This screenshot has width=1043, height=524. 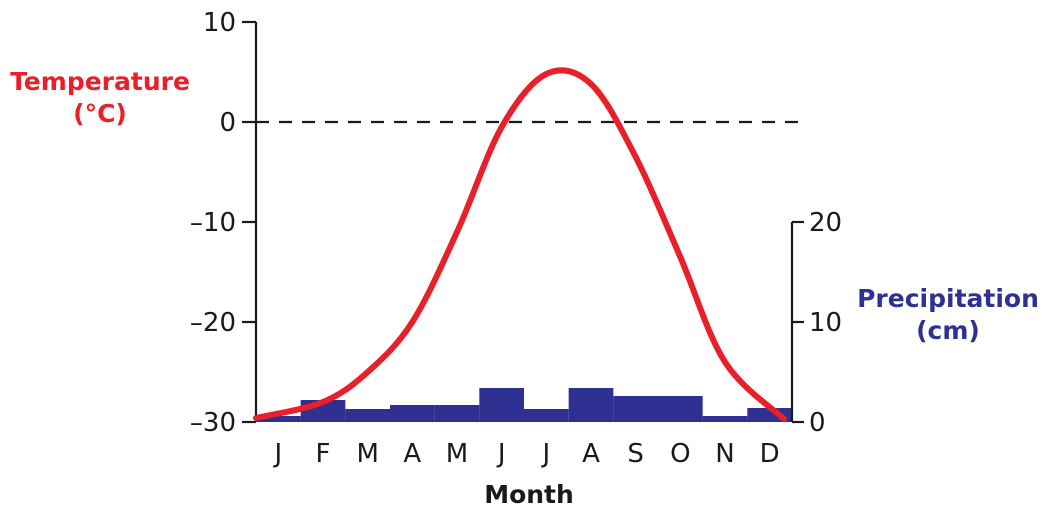 What do you see at coordinates (635, 454) in the screenshot?
I see `month-label: S` at bounding box center [635, 454].